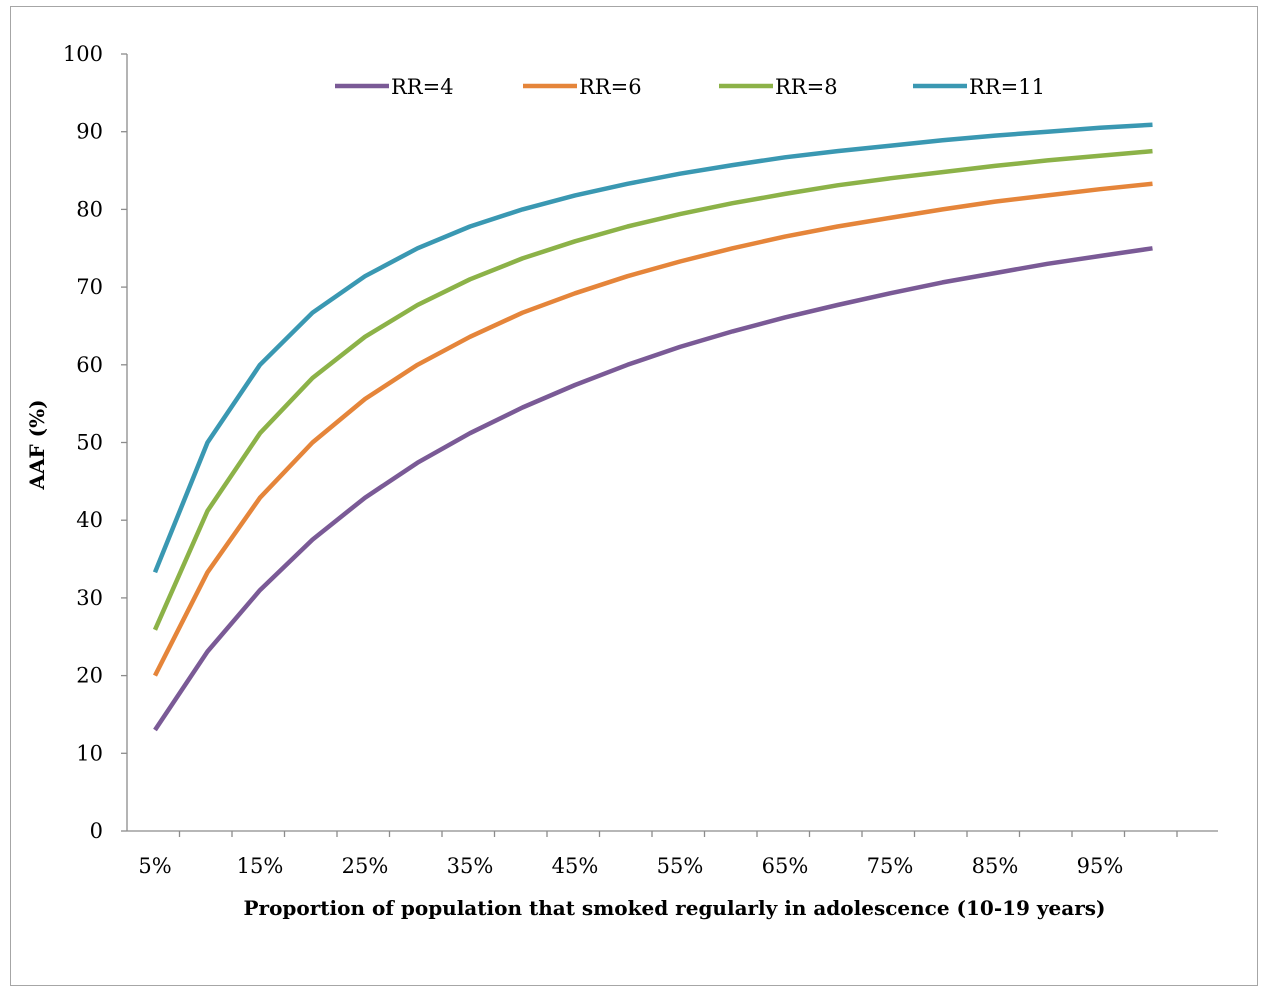 The image size is (1268, 992). Describe the element at coordinates (154, 866) in the screenshot. I see `x-tick-label: 5%` at that location.